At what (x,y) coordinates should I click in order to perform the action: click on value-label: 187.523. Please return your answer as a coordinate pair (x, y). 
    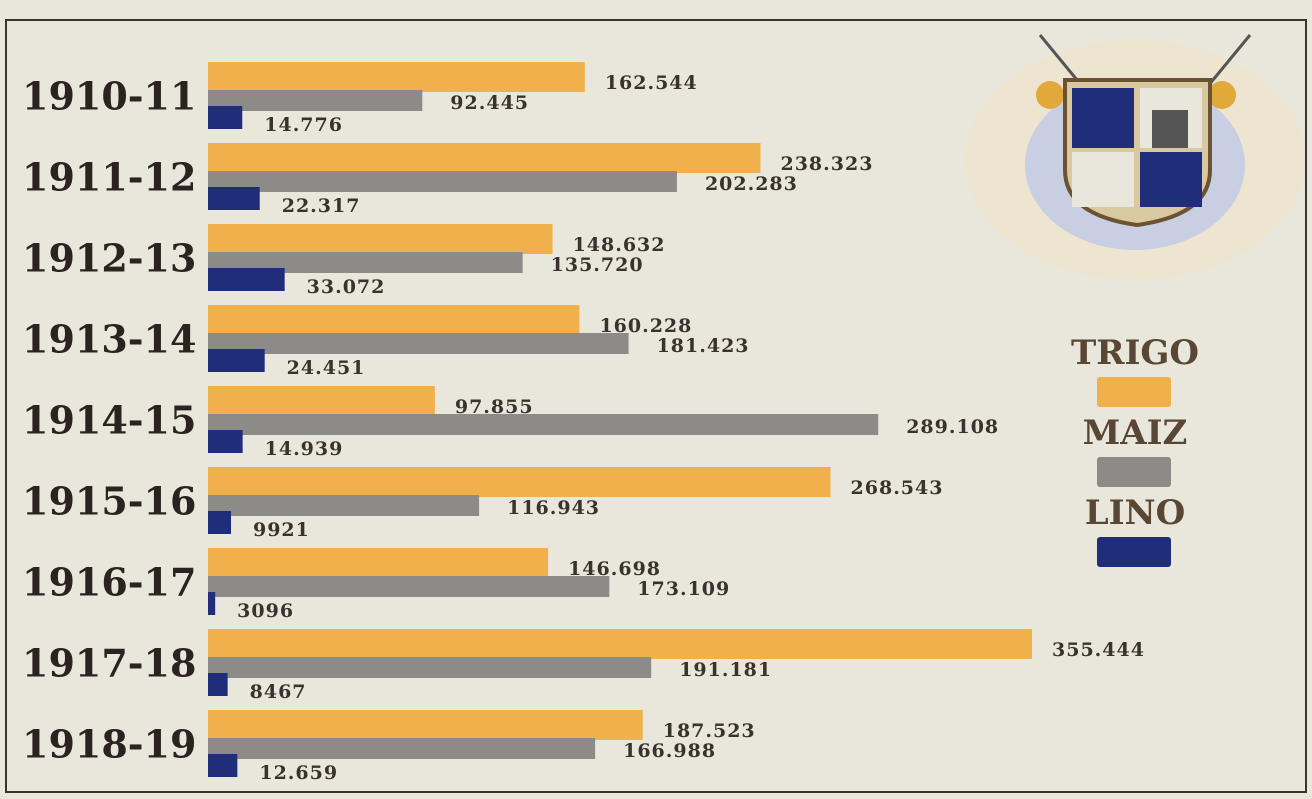
    Looking at the image, I should click on (709, 731).